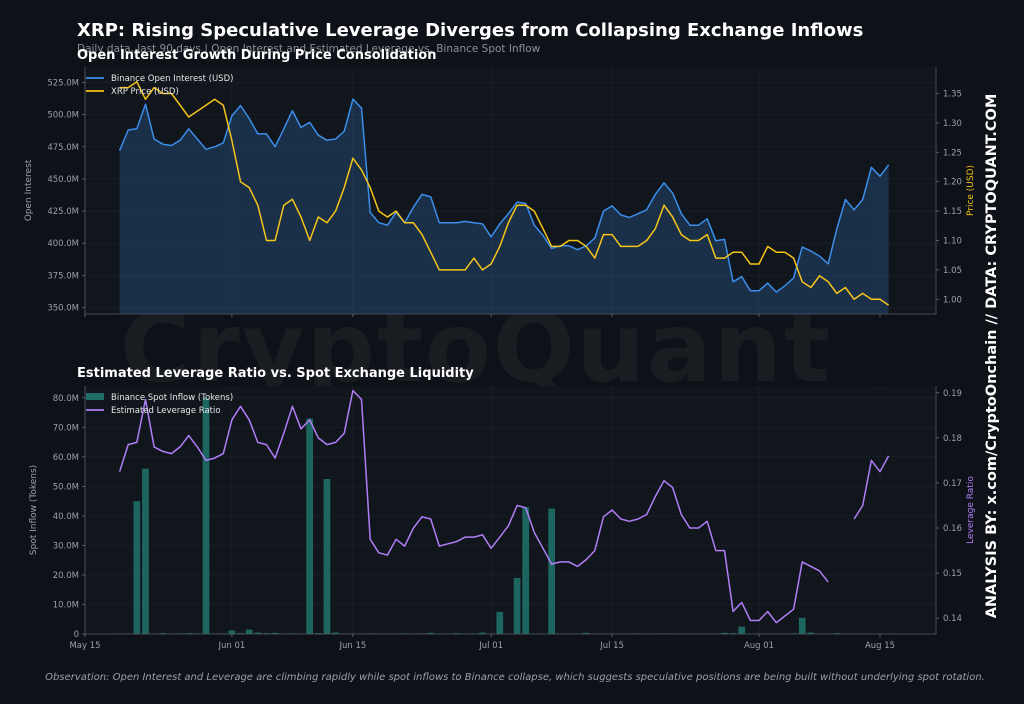 This screenshot has height=704, width=1024. What do you see at coordinates (172, 398) in the screenshot?
I see `legend-label: Binance Spot Inflow (Tokens)` at bounding box center [172, 398].